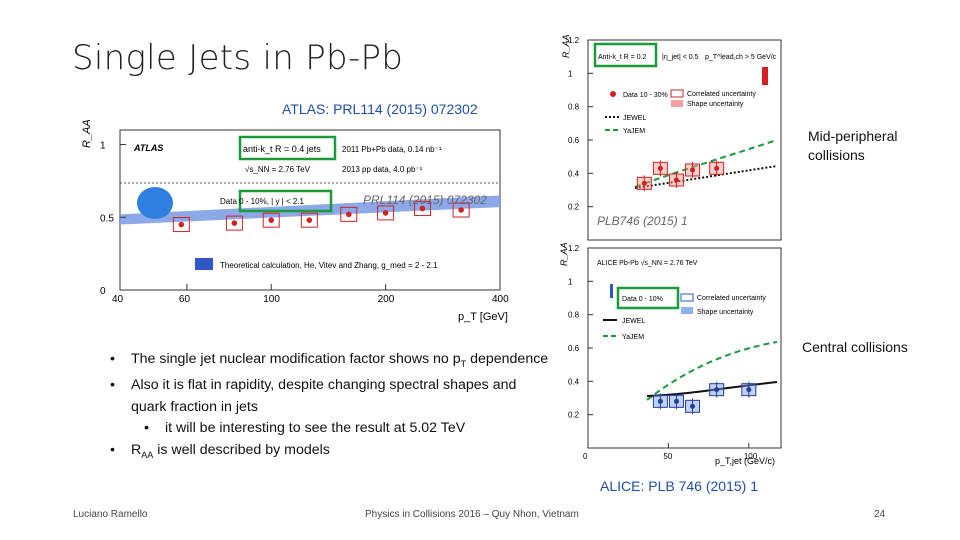 This screenshot has height=540, width=960. I want to click on alice-central-x-ticks: 0 50 100, so click(670, 452).